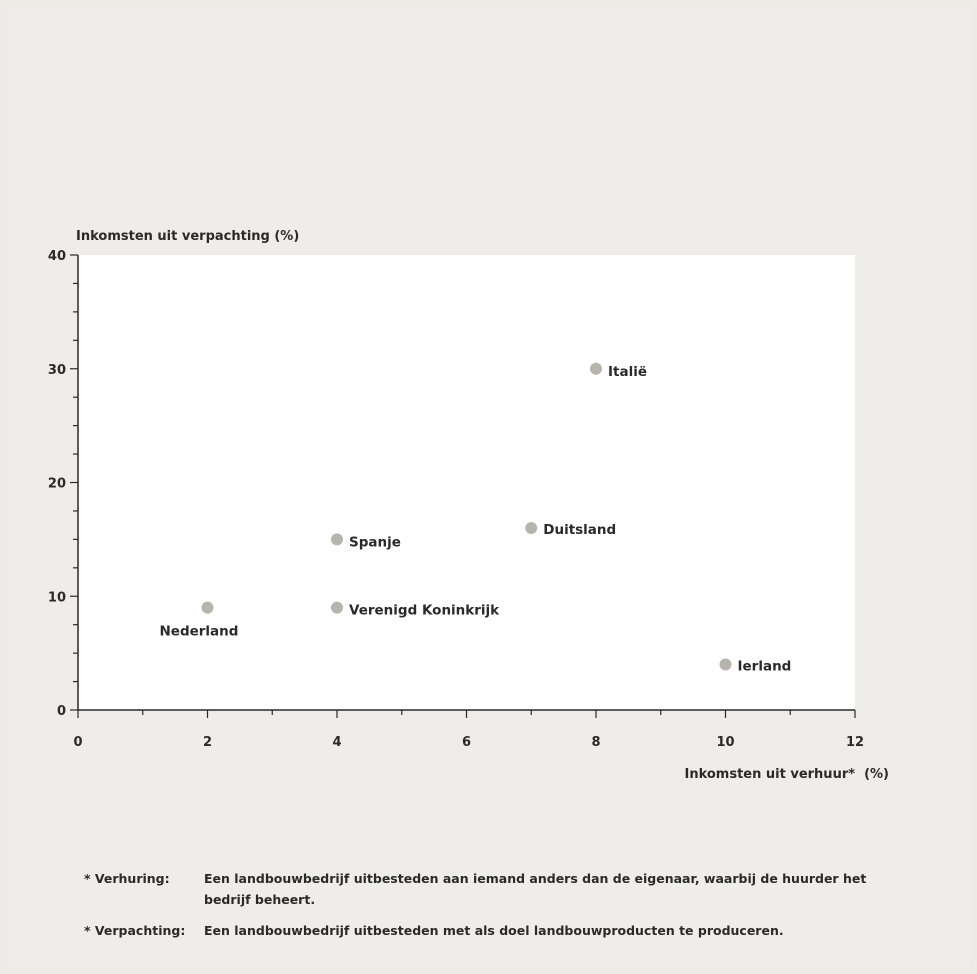 This screenshot has height=974, width=977. What do you see at coordinates (57, 256) in the screenshot?
I see `y-tick-label: 40` at bounding box center [57, 256].